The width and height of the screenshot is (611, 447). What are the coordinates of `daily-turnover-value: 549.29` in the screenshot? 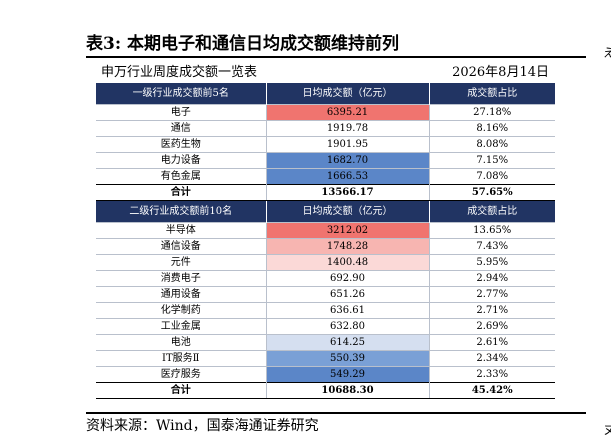 It's located at (348, 374).